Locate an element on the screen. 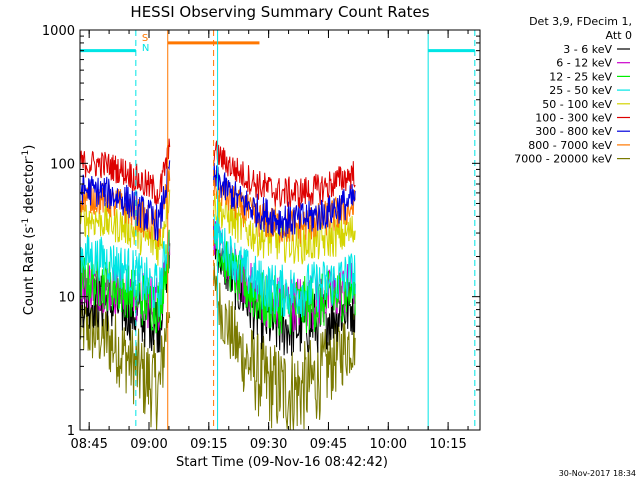  x-tick-label: 09:00 is located at coordinates (148, 444).